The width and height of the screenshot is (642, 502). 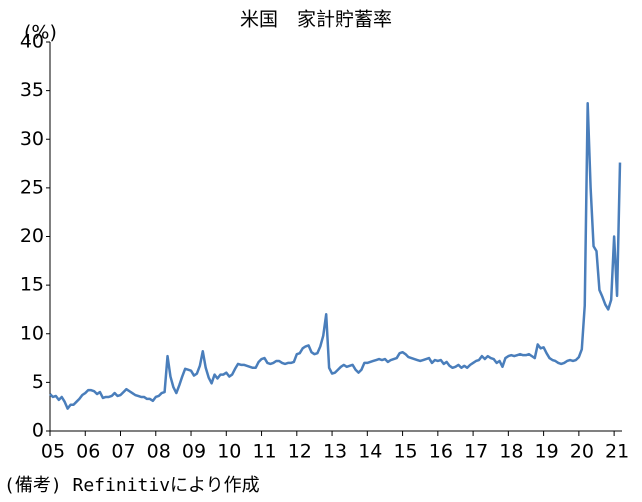 I want to click on x-tick-label: 20, so click(x=582, y=452).